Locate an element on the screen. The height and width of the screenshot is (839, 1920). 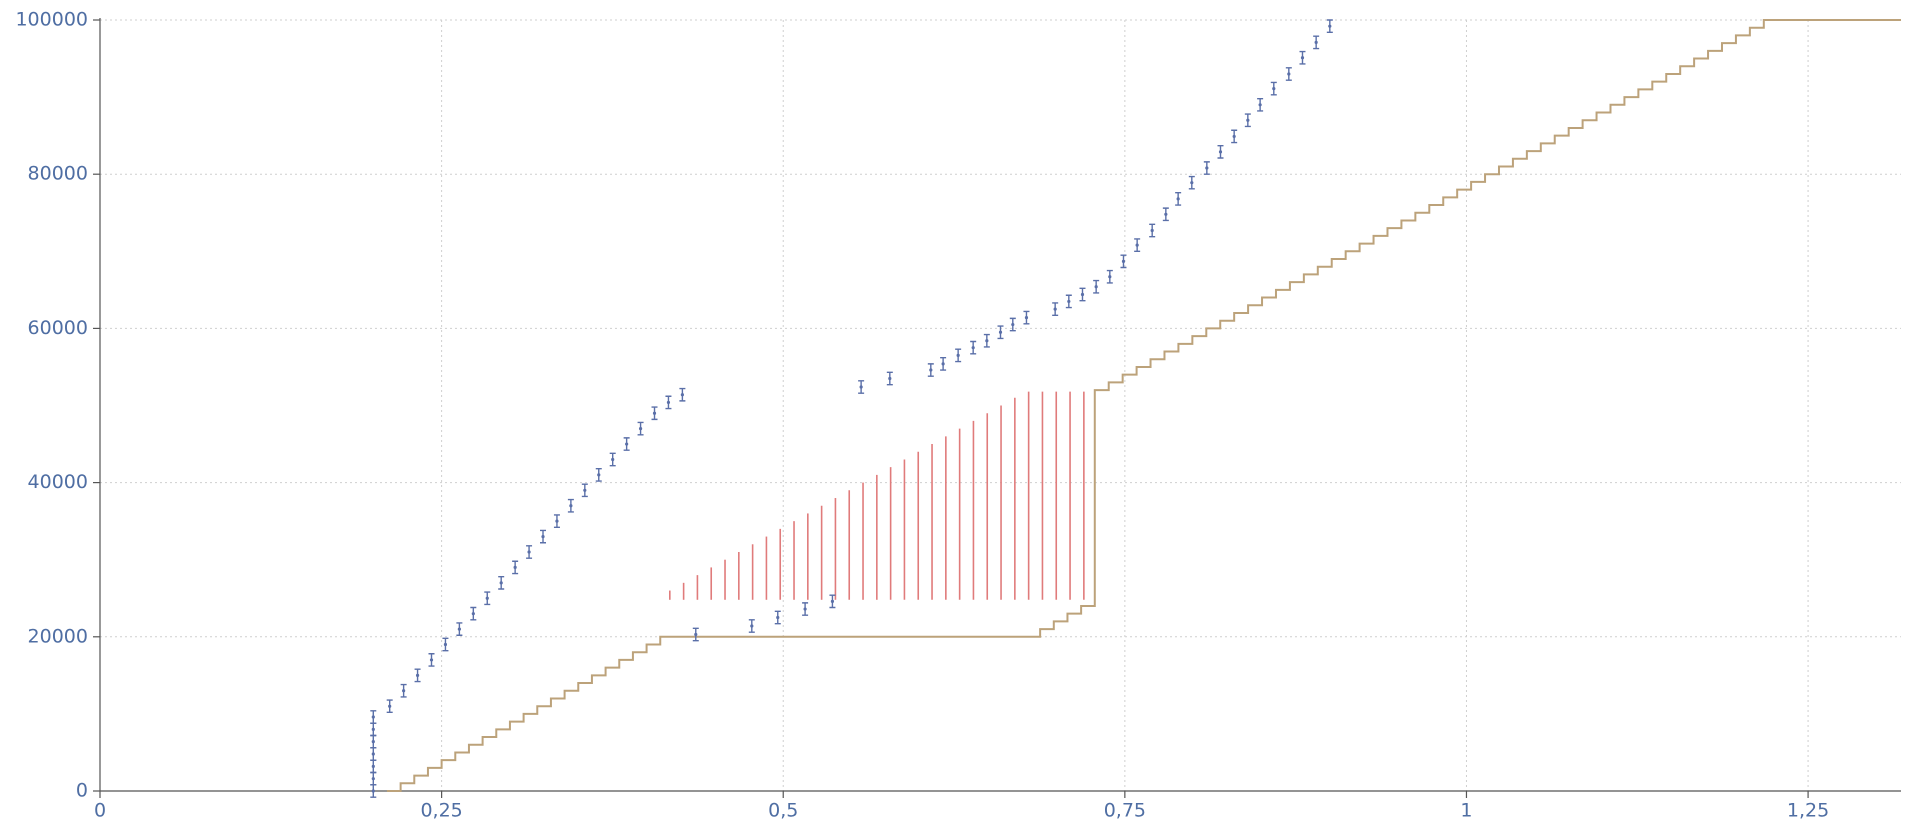
x-tick-label: 1,25 is located at coordinates (1808, 811).